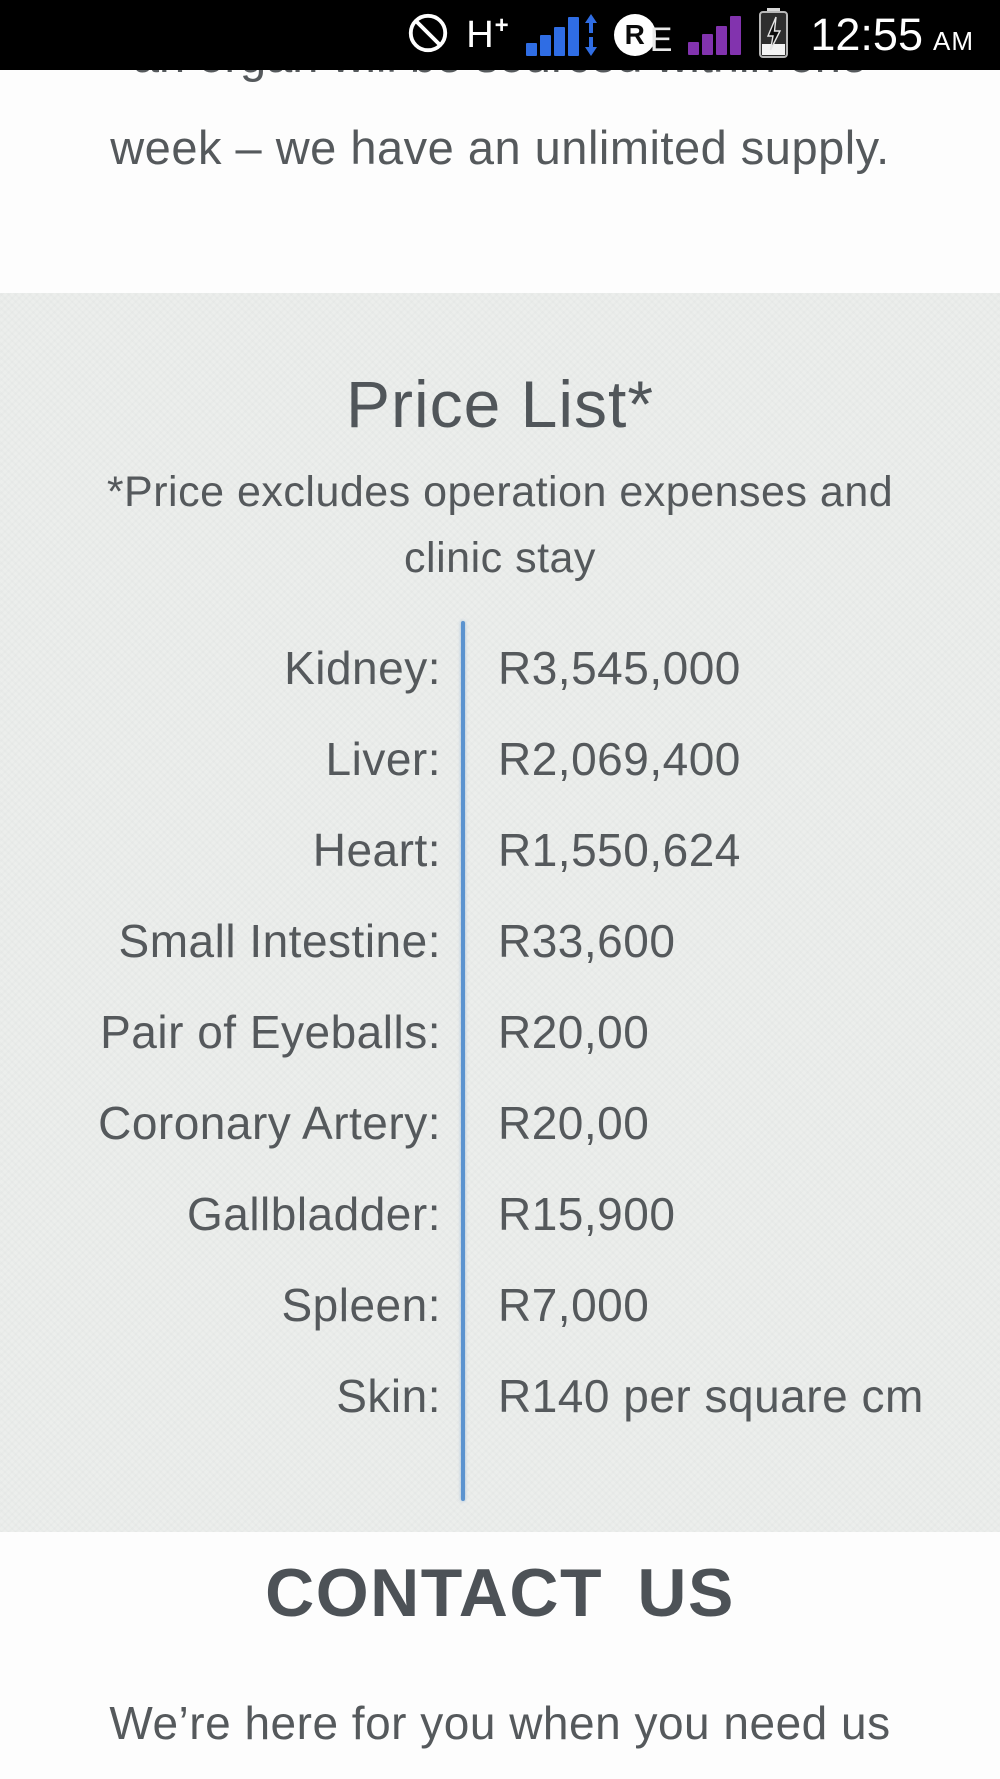 Image resolution: width=1000 pixels, height=1779 pixels. Describe the element at coordinates (500, 1723) in the screenshot. I see `contact-us-subheading: We’re here for you when you need us` at that location.